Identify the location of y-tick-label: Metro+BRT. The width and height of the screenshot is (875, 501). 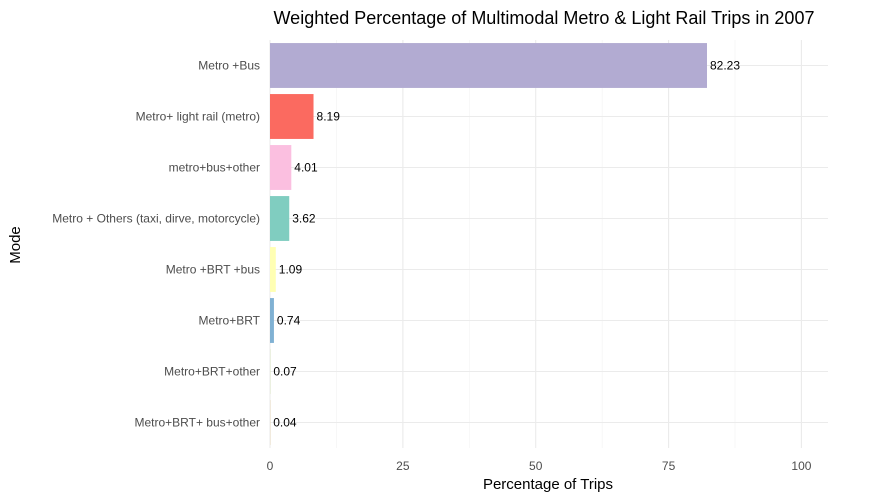
(230, 321).